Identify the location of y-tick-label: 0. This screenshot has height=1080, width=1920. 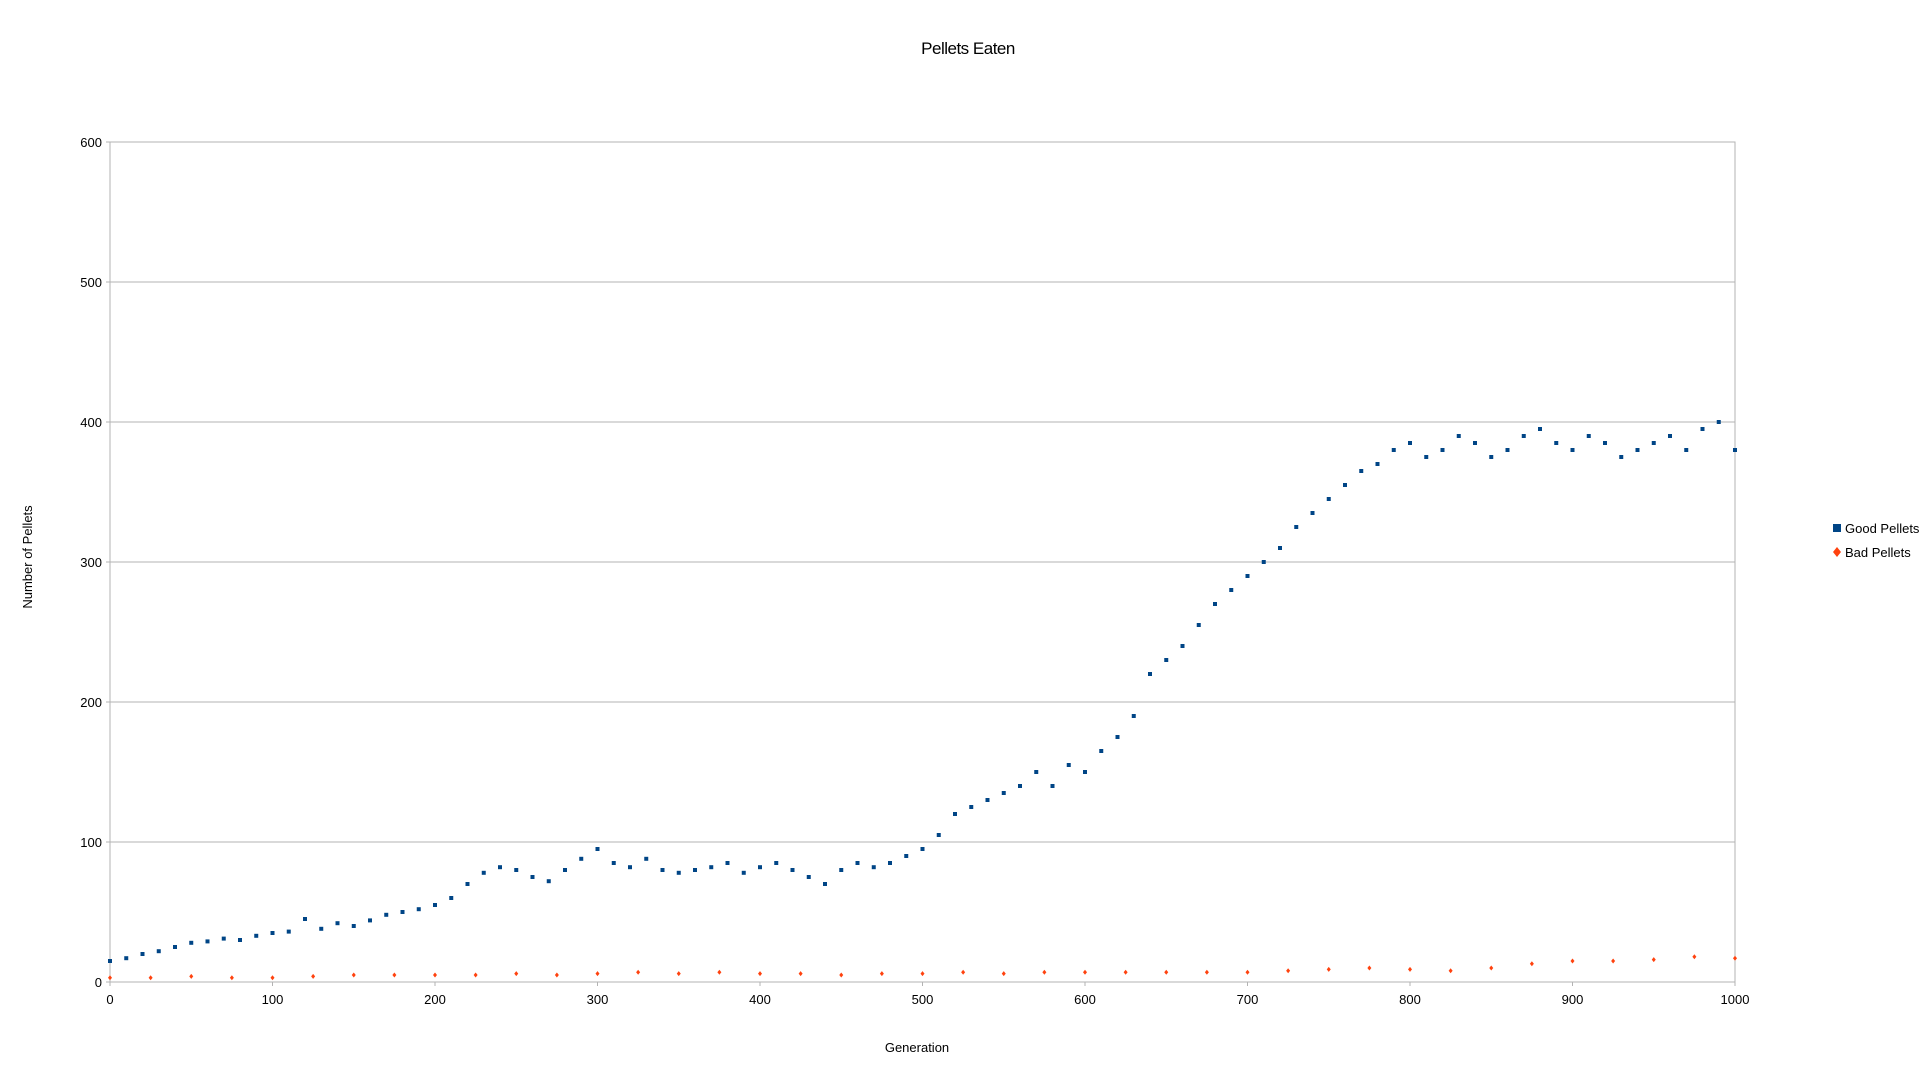
(98, 982).